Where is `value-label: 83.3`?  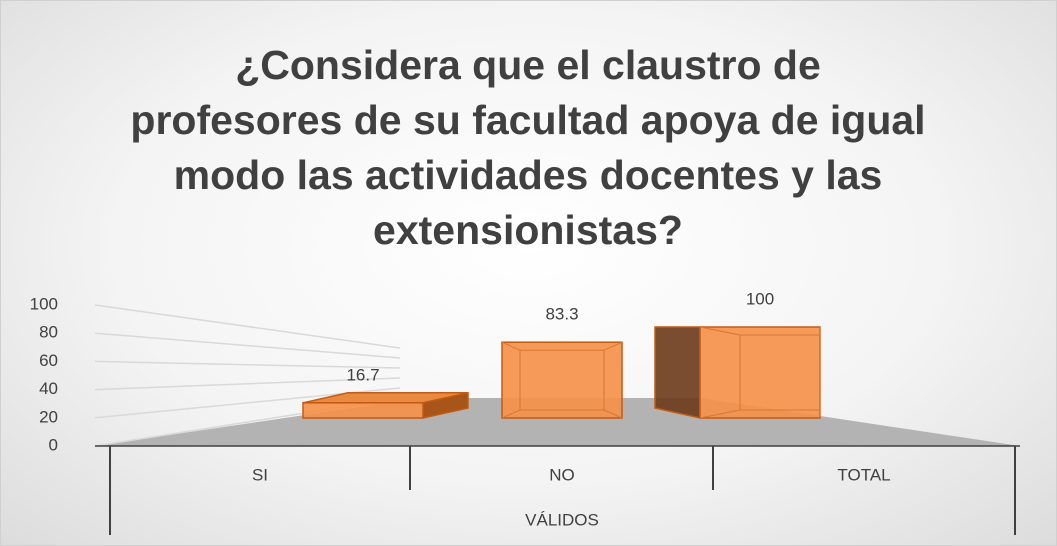 value-label: 83.3 is located at coordinates (561, 314).